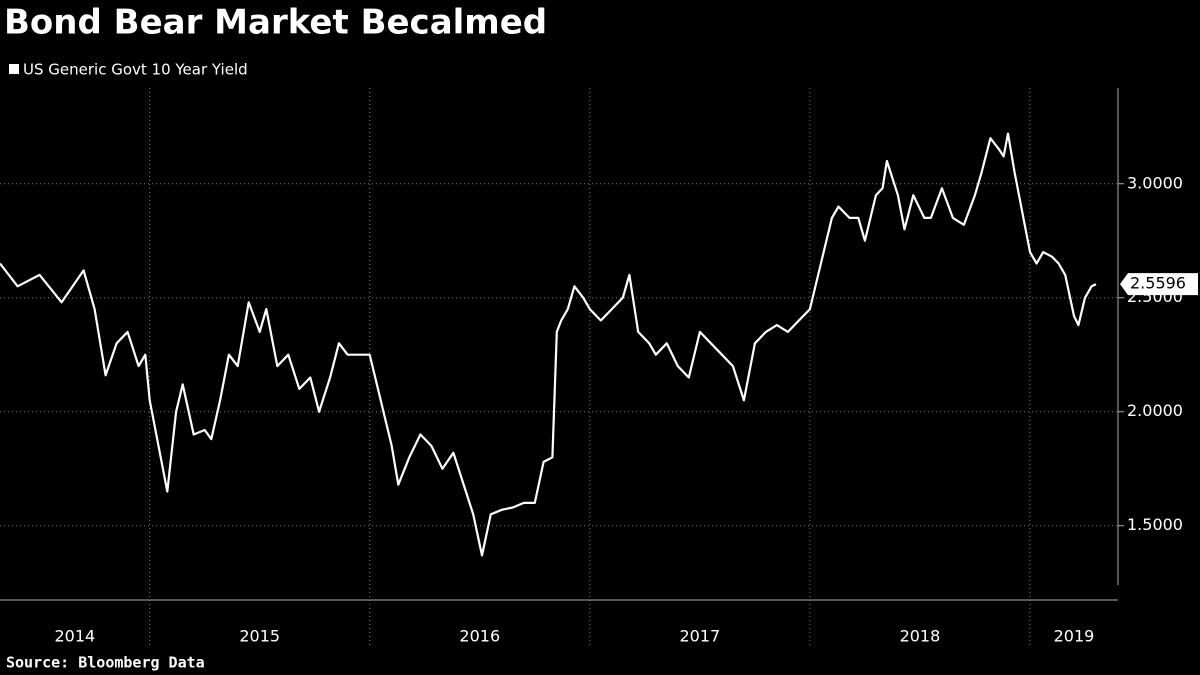 This screenshot has height=675, width=1200. What do you see at coordinates (135, 70) in the screenshot?
I see `legend-label: US Generic Govt 10 Year Yield` at bounding box center [135, 70].